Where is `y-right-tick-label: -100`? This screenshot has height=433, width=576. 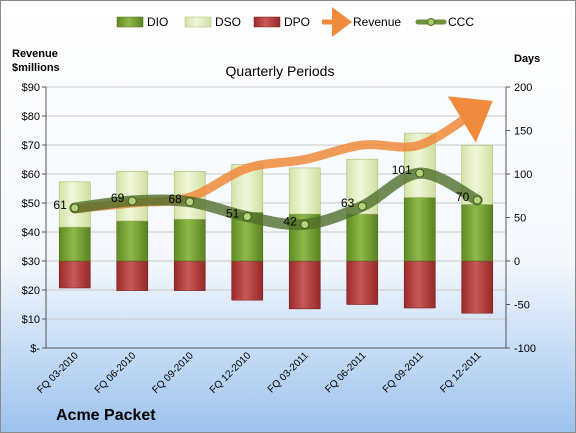 y-right-tick-label: -100 is located at coordinates (525, 349).